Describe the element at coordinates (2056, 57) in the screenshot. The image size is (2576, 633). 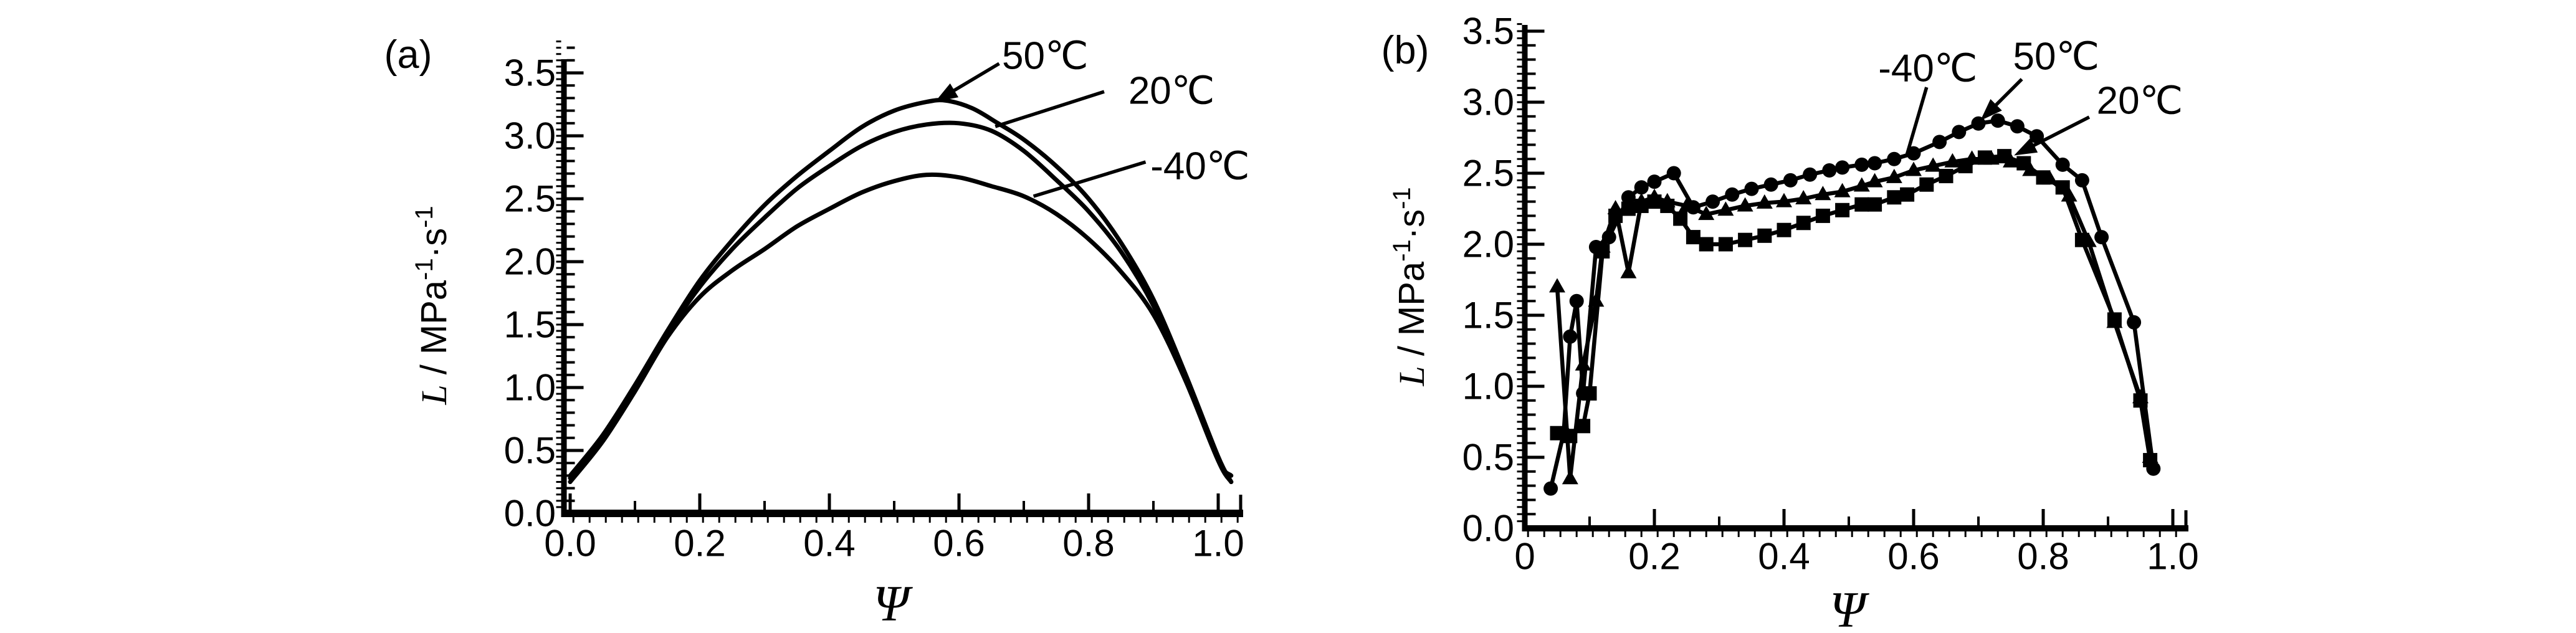
I see `temperature-label: 50℃` at that location.